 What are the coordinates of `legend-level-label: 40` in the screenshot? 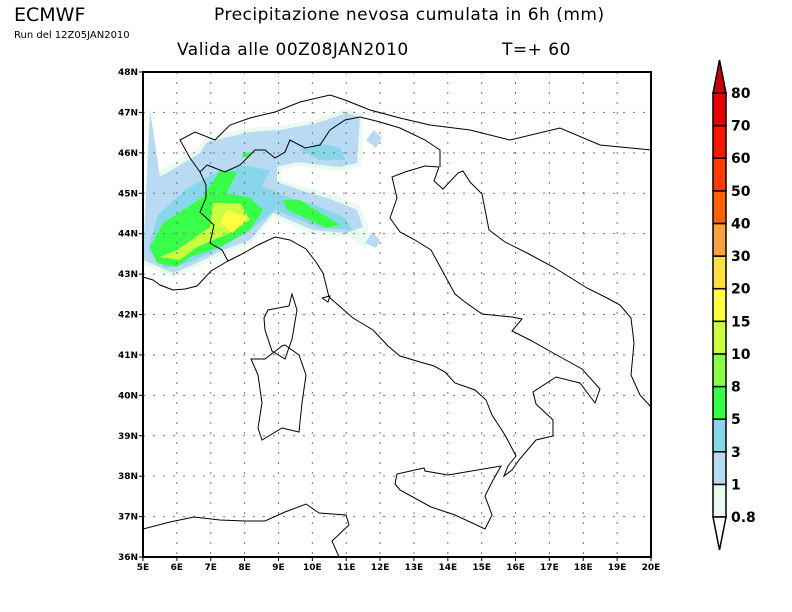 It's located at (741, 224).